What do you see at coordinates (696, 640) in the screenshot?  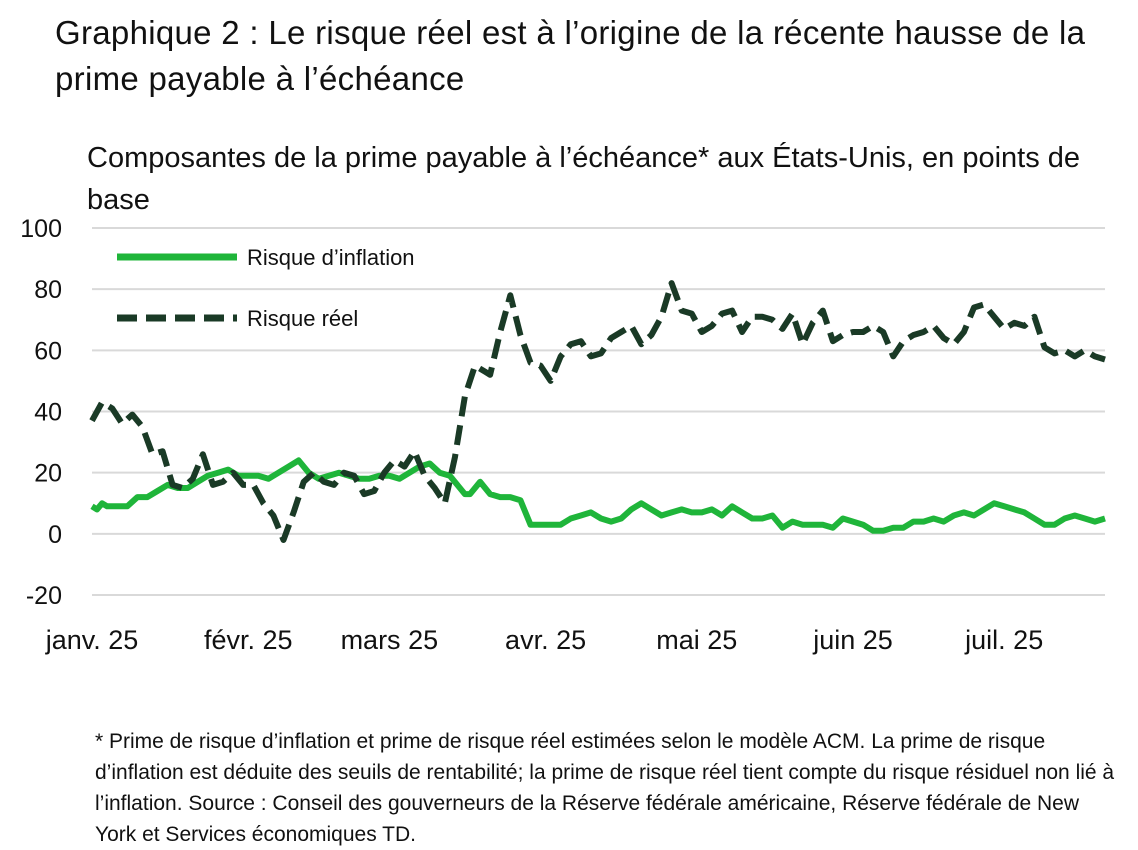 I see `x-tick-label: mai 25` at bounding box center [696, 640].